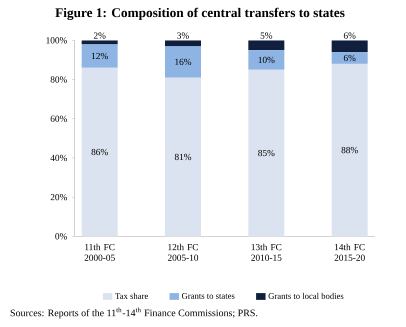 This screenshot has height=327, width=406. Describe the element at coordinates (131, 295) in the screenshot. I see `legend-label: Tax share` at that location.